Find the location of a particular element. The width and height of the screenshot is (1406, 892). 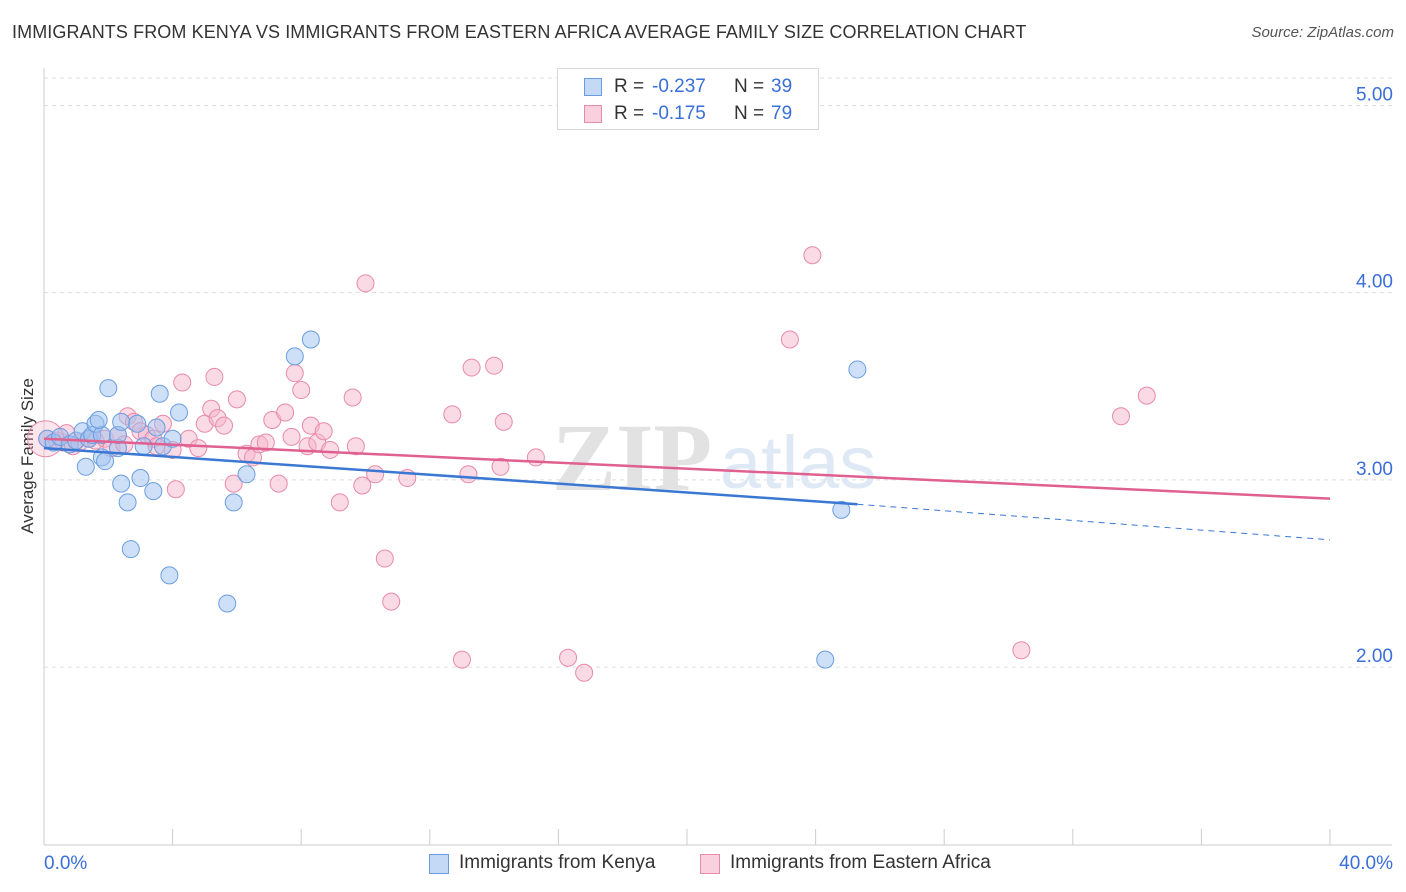

swatch-eastern-africa is located at coordinates (593, 114).